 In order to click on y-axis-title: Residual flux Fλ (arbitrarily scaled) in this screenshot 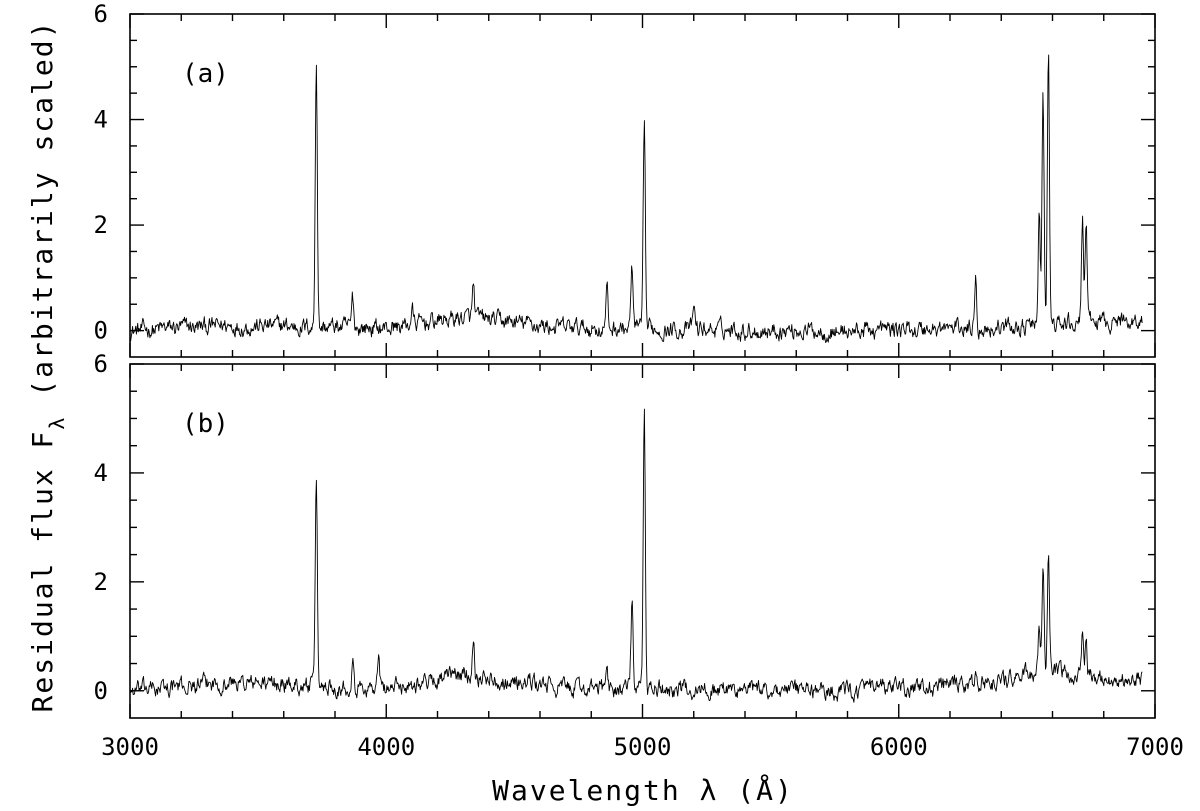, I will do `click(47, 366)`.